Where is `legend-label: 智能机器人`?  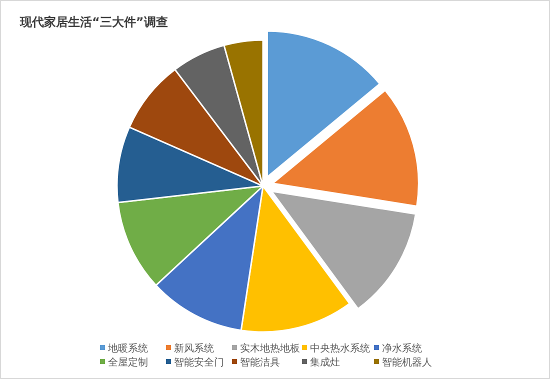 legend-label: 智能机器人 is located at coordinates (407, 362).